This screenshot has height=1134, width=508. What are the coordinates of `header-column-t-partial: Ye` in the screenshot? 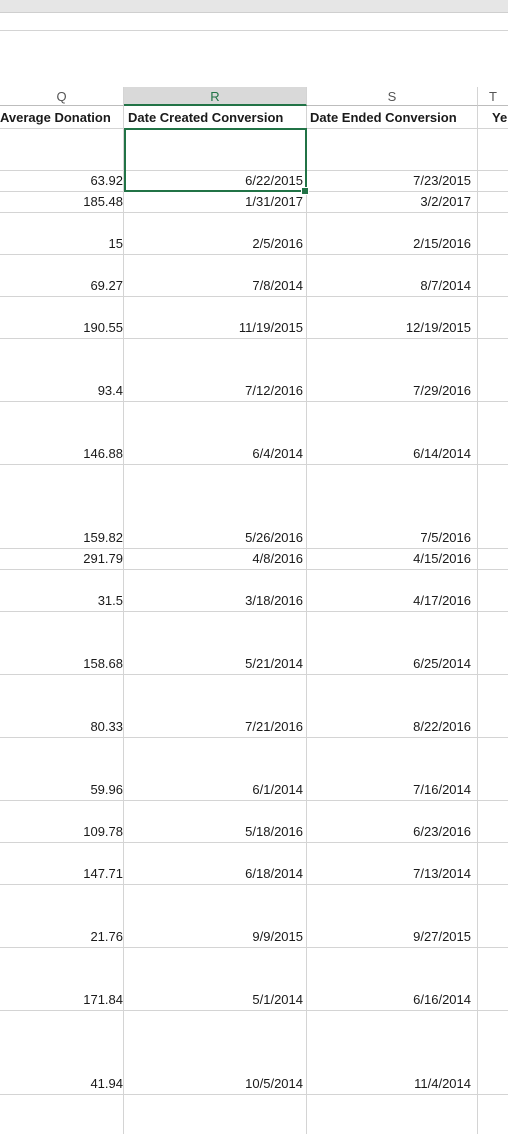 It's located at (493, 117).